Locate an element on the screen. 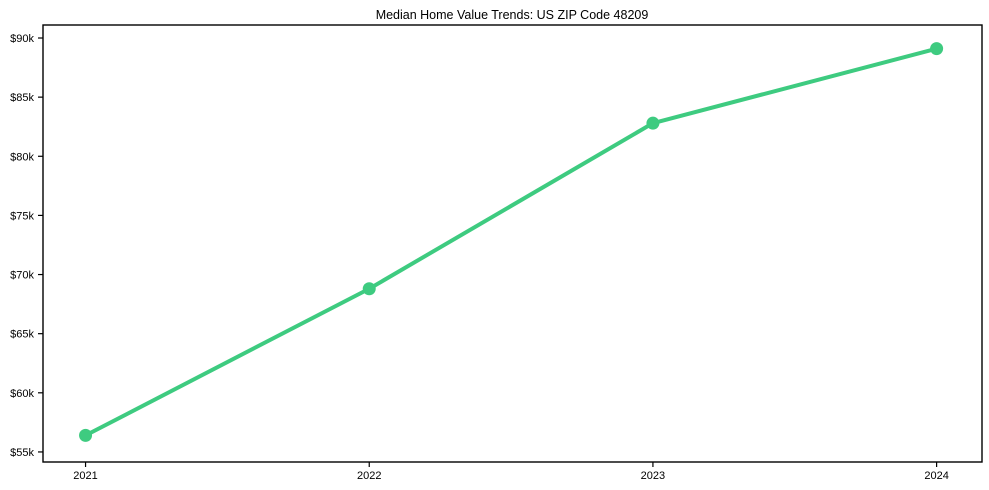  x-axis-tick-label: 2023 is located at coordinates (653, 476).